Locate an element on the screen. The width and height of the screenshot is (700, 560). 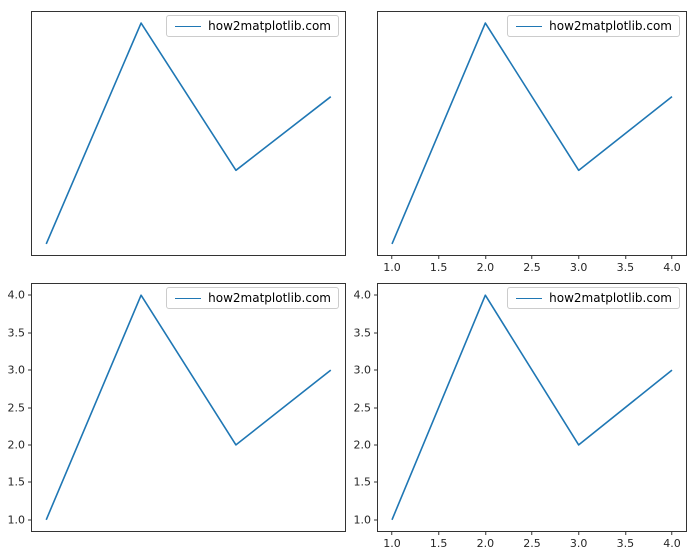
x-tick: 1.5 is located at coordinates (438, 264).